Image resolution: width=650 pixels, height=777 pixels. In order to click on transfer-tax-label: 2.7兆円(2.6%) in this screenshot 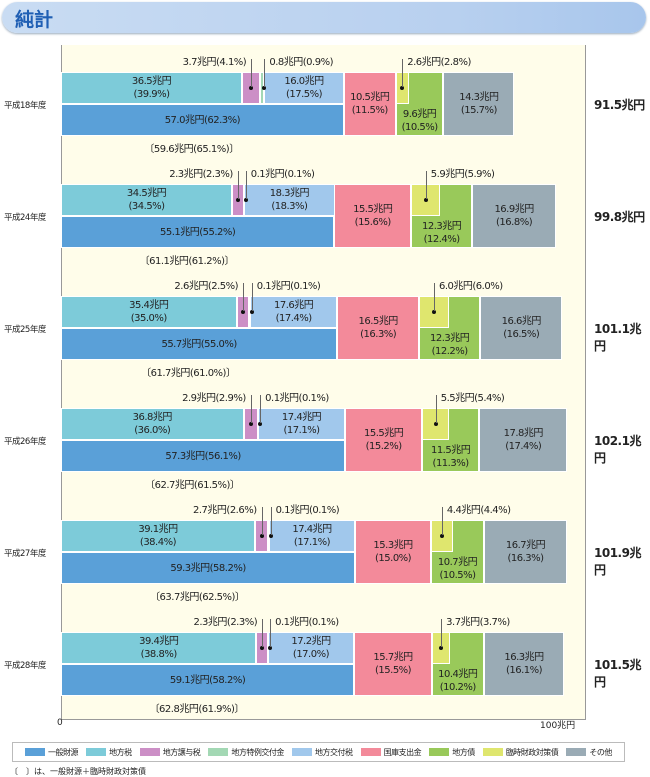, I will do `click(225, 510)`.